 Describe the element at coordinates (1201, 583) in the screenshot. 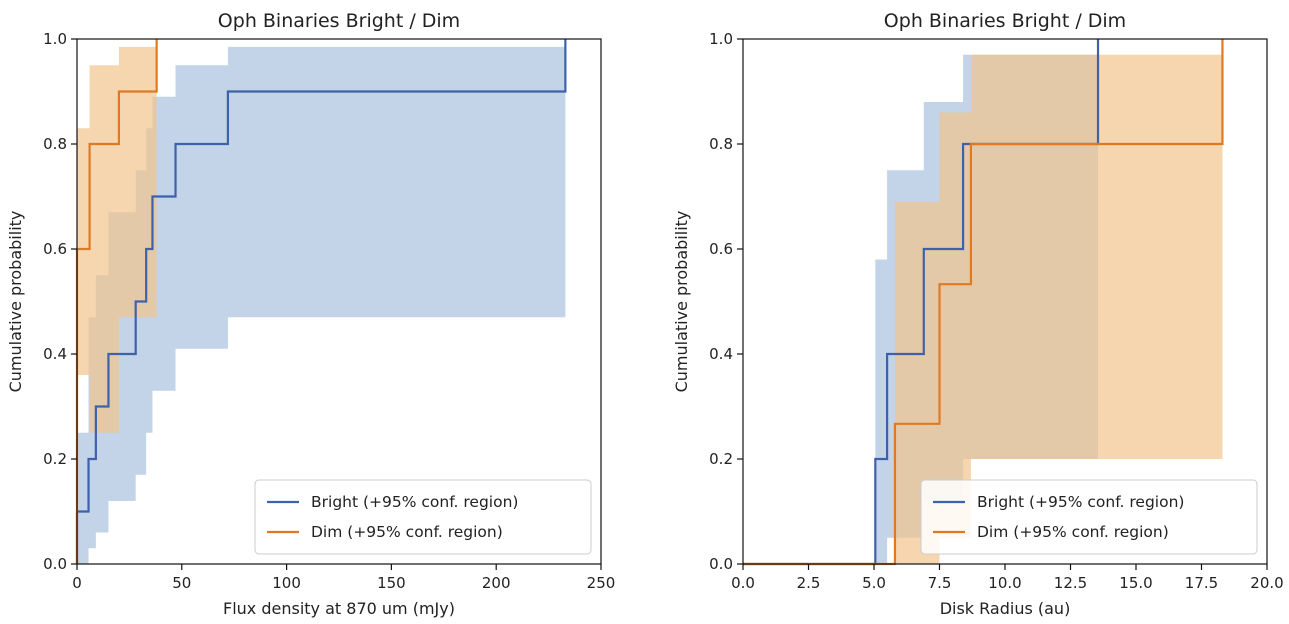

I see `x-tick-label: 17.5` at that location.